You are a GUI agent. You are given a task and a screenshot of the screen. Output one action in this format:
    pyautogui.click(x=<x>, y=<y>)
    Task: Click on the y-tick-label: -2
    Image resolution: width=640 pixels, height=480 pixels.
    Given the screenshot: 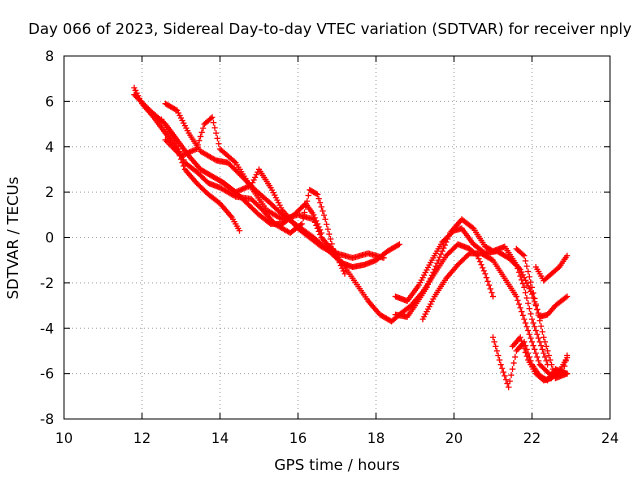 What is the action you would take?
    pyautogui.click(x=47, y=284)
    